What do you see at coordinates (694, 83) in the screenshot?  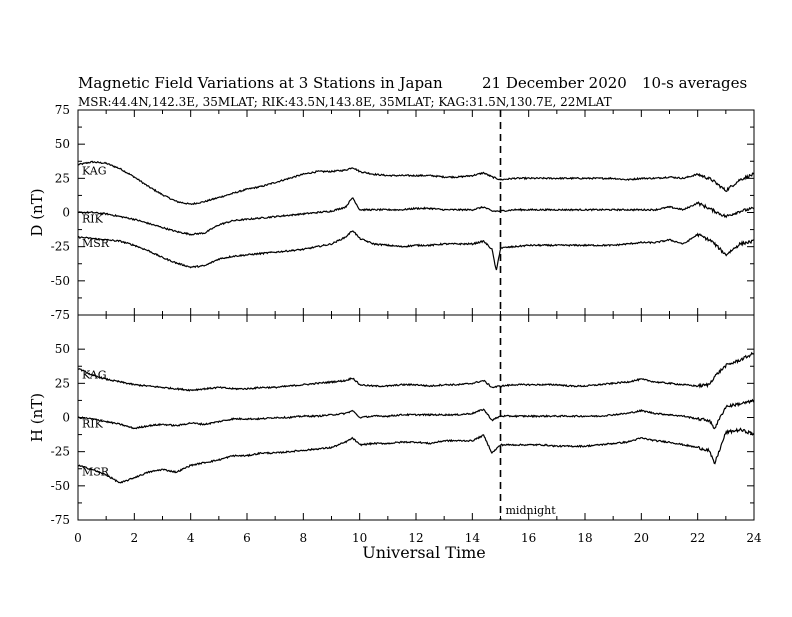 I see `chart-averaging: 10-s averages` at bounding box center [694, 83].